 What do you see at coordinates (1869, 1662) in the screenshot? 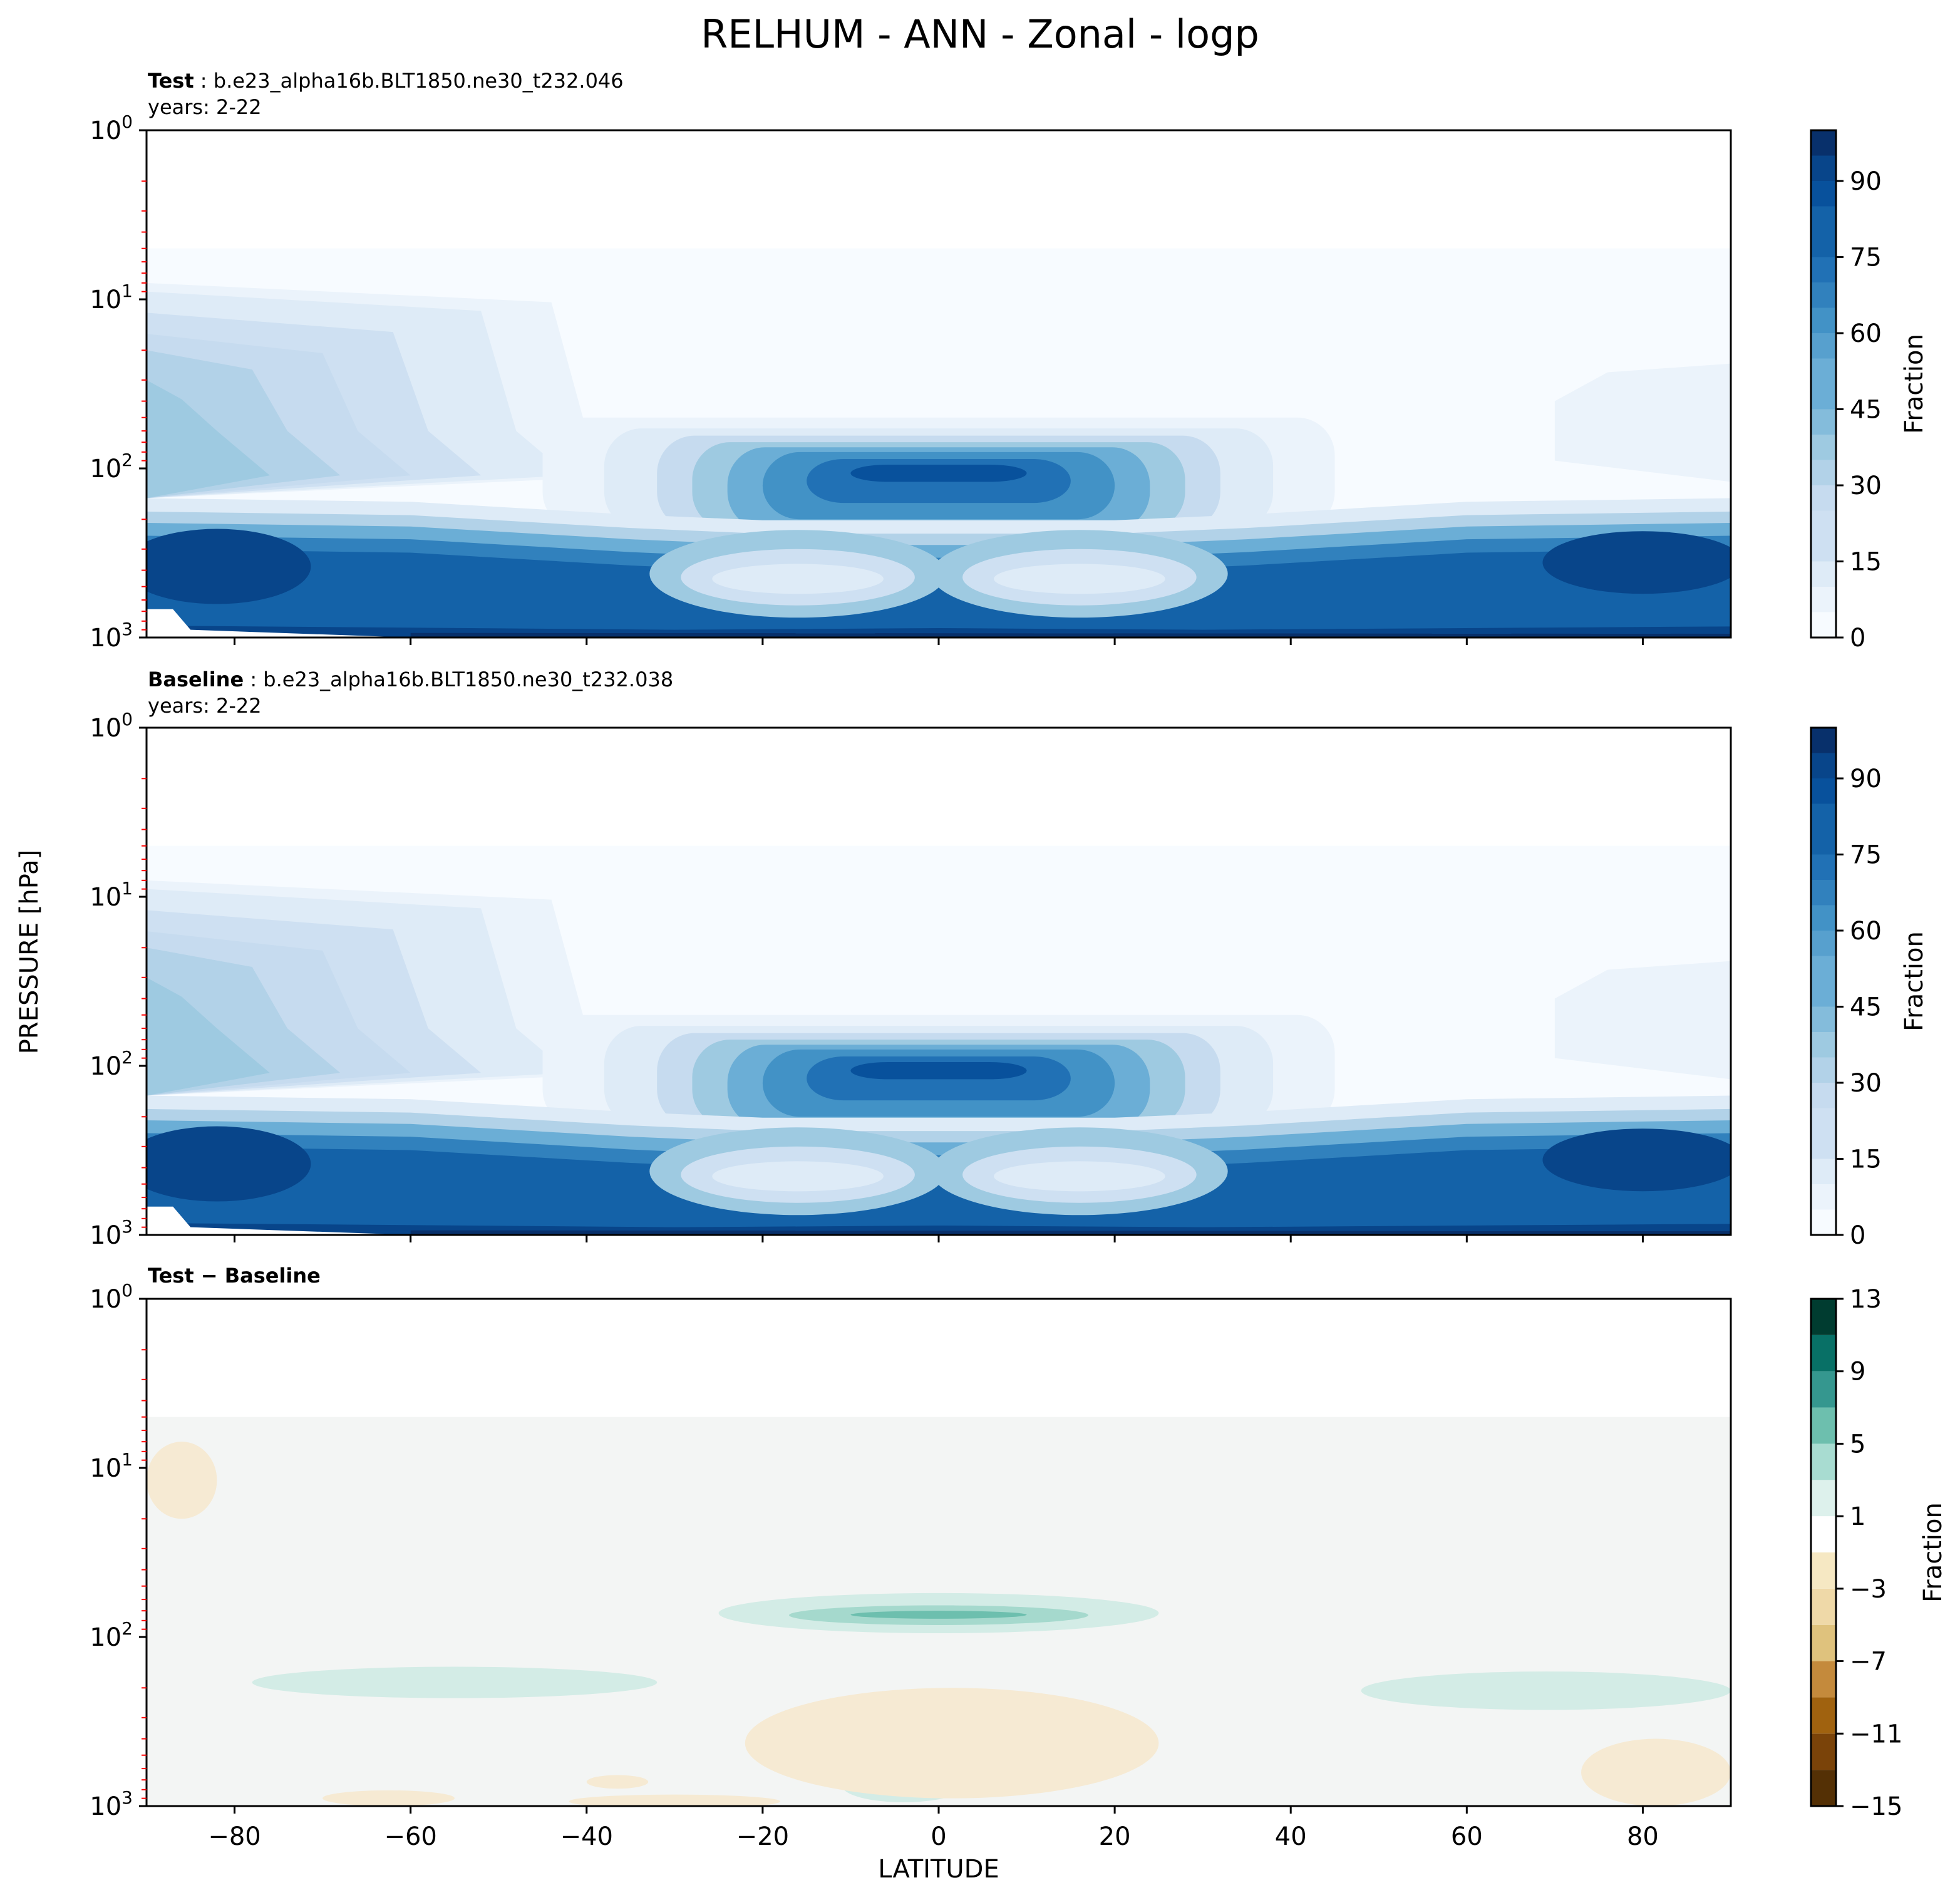
I see `colorbar-tick-label: −7` at bounding box center [1869, 1662].